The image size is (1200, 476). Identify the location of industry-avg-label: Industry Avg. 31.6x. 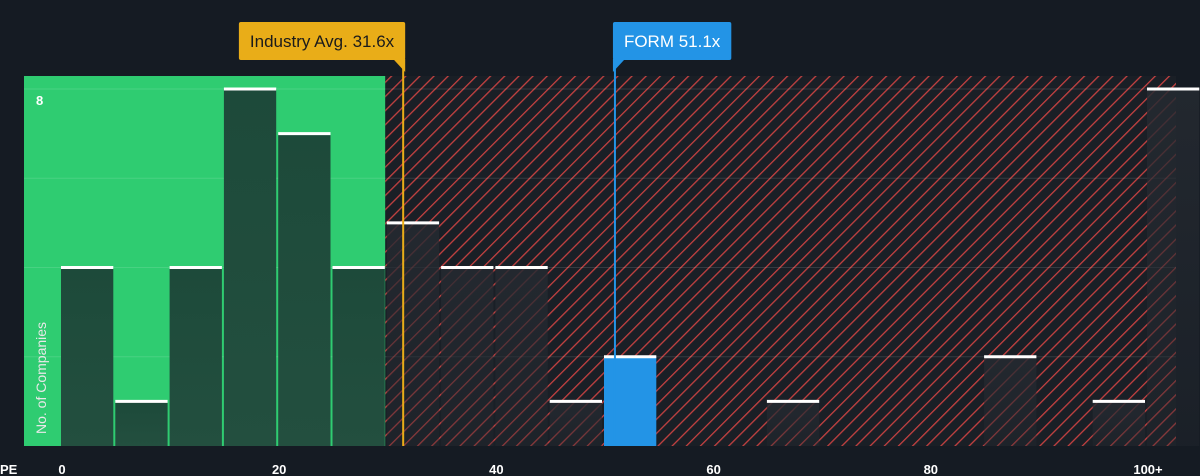
(322, 41).